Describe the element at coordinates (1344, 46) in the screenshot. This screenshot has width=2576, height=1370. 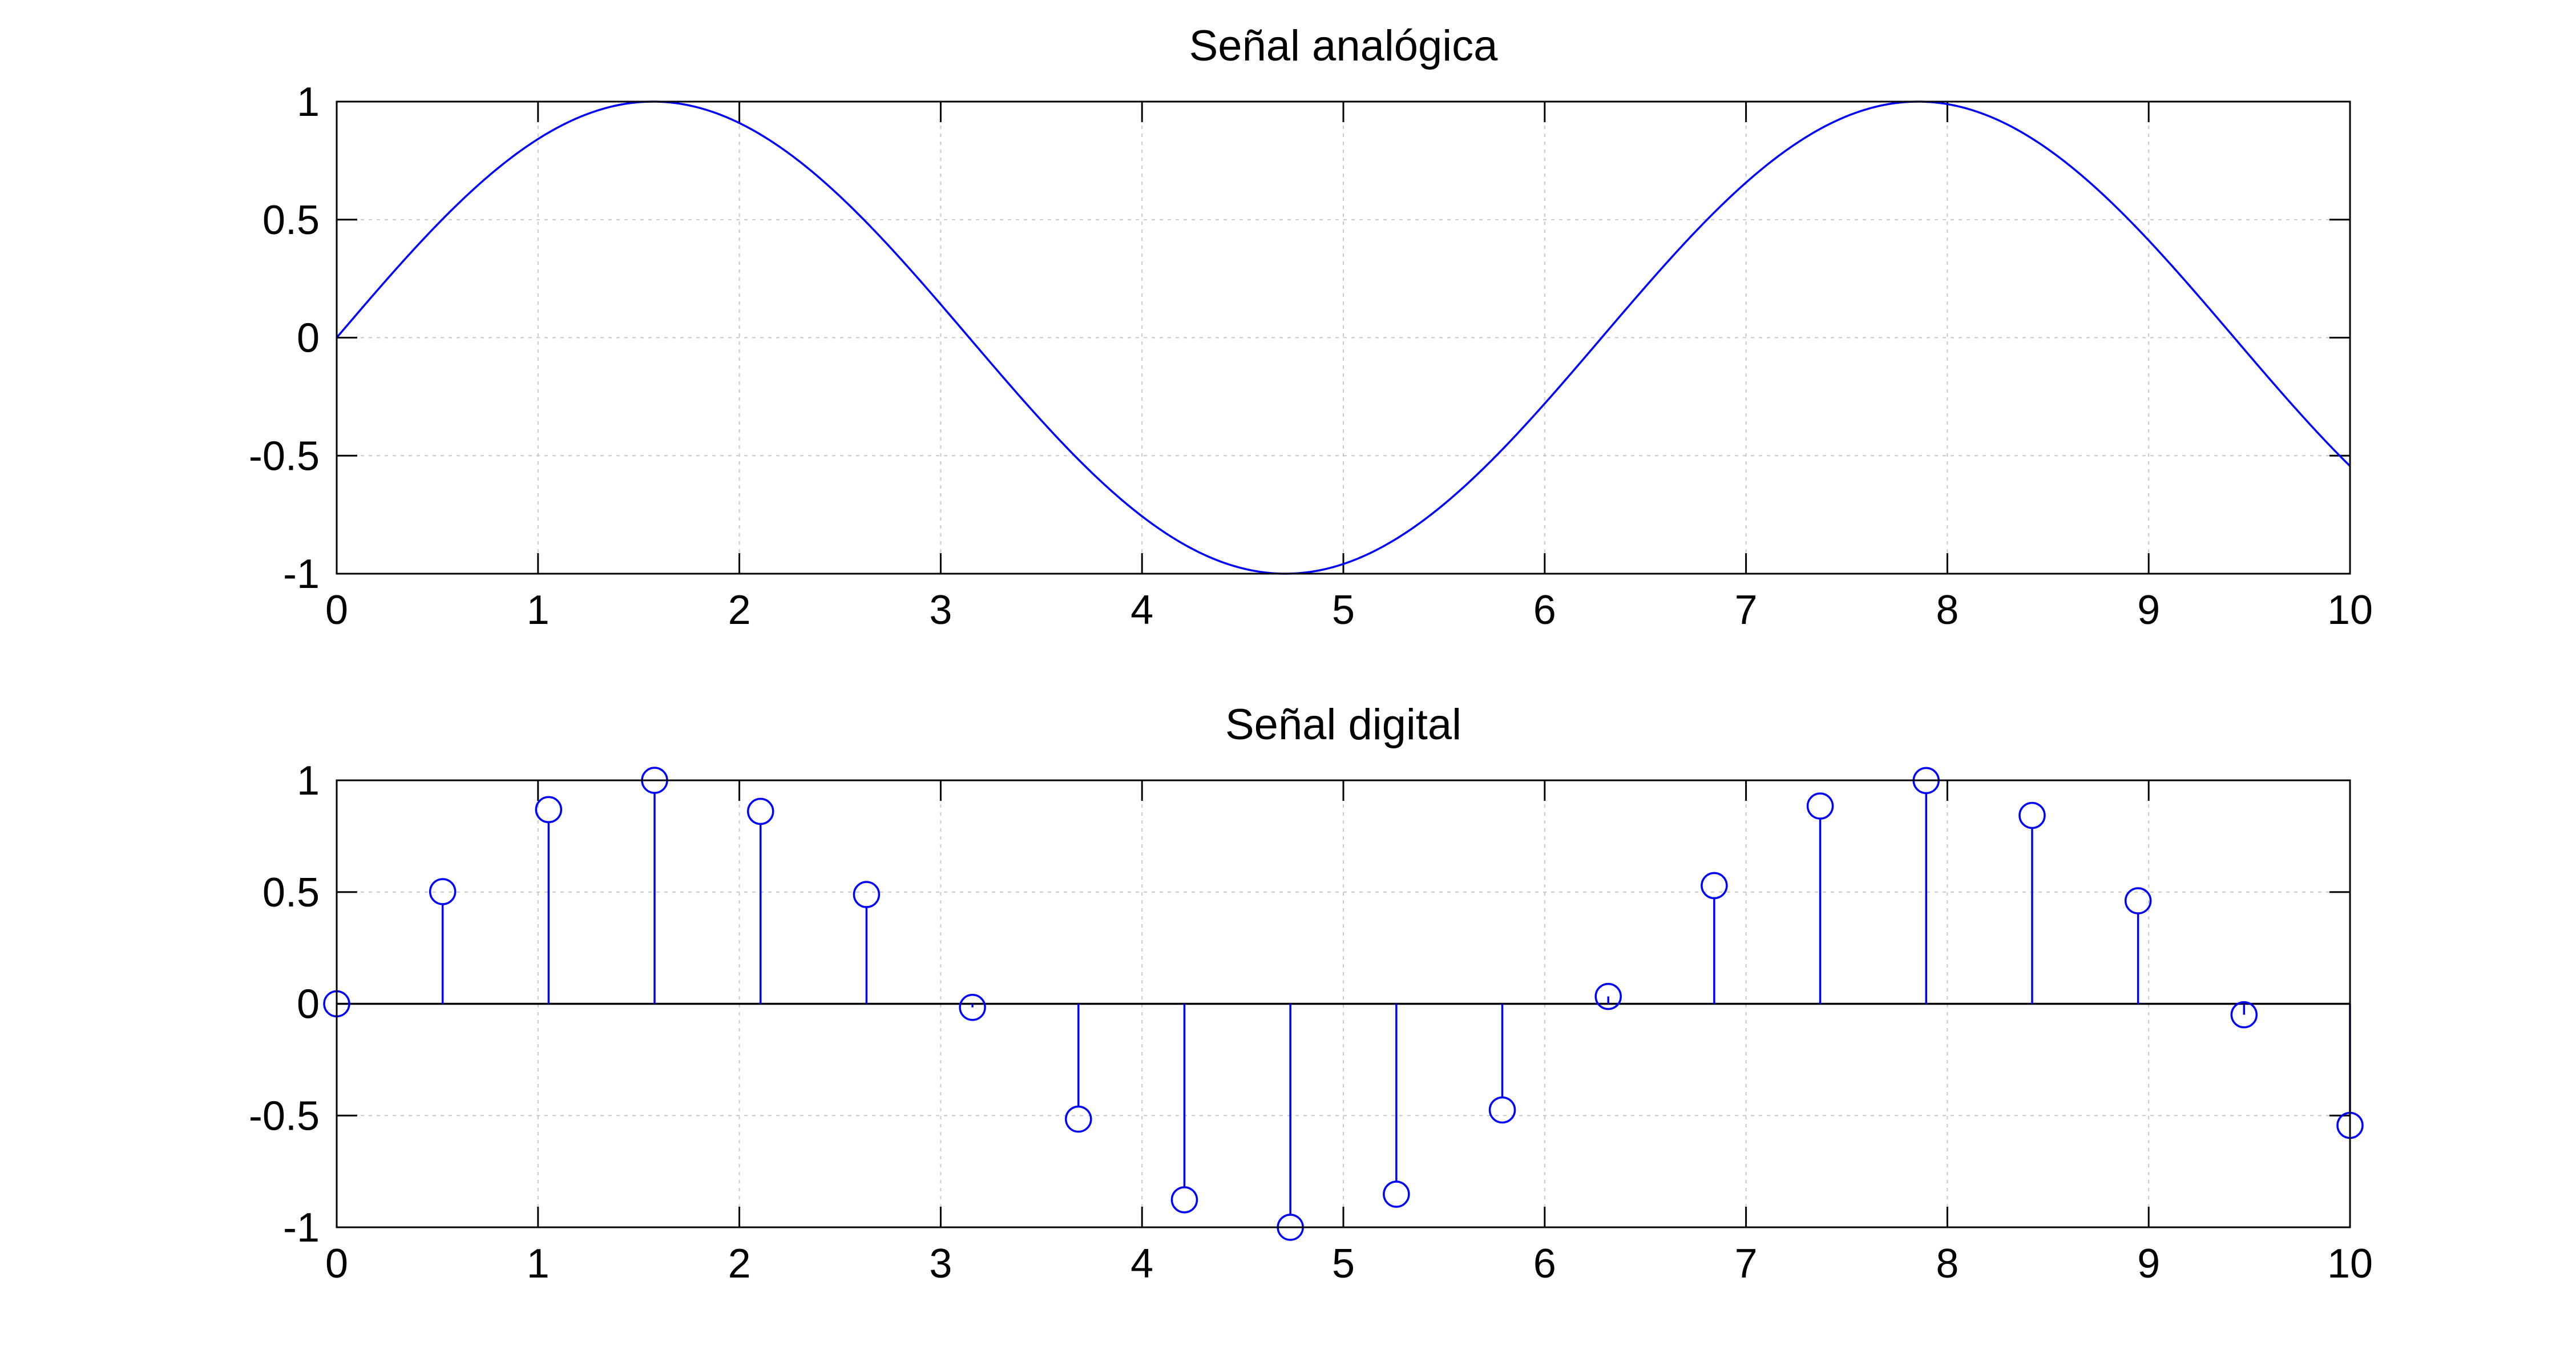
I see `analog-signal-title: Señal analógica` at that location.